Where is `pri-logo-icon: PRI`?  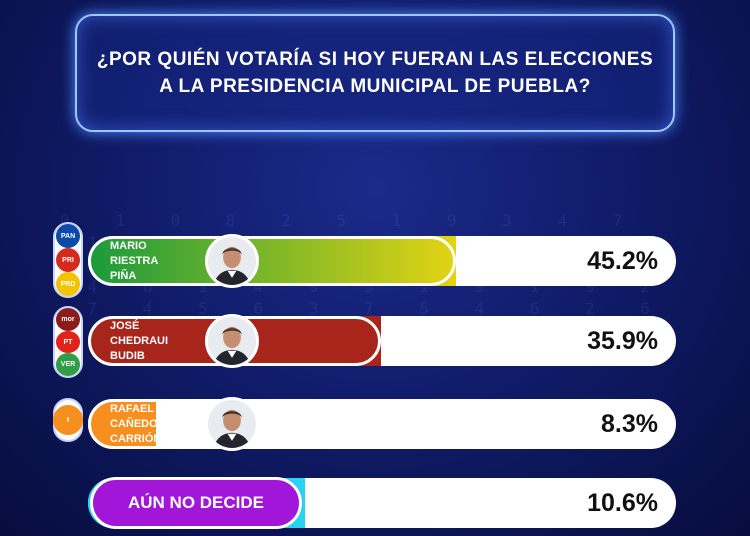
pri-logo-icon: PRI is located at coordinates (68, 260).